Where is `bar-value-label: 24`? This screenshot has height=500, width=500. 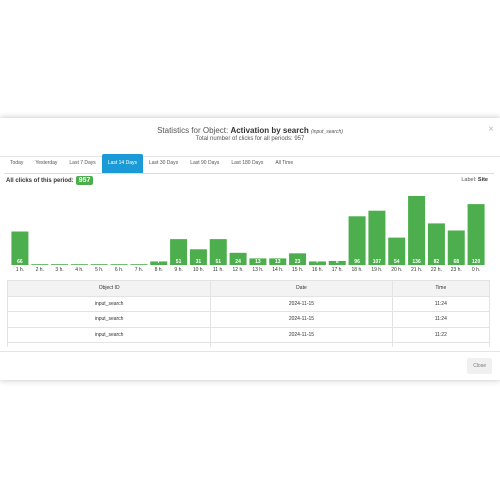
bar-value-label: 24 is located at coordinates (238, 262).